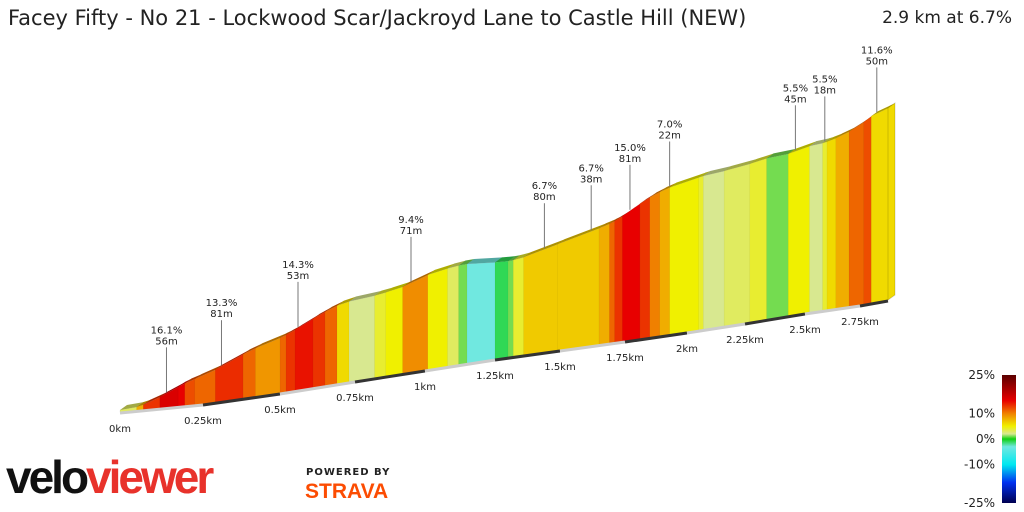  What do you see at coordinates (355, 398) in the screenshot?
I see `x-tick-label: 0.75km` at bounding box center [355, 398].